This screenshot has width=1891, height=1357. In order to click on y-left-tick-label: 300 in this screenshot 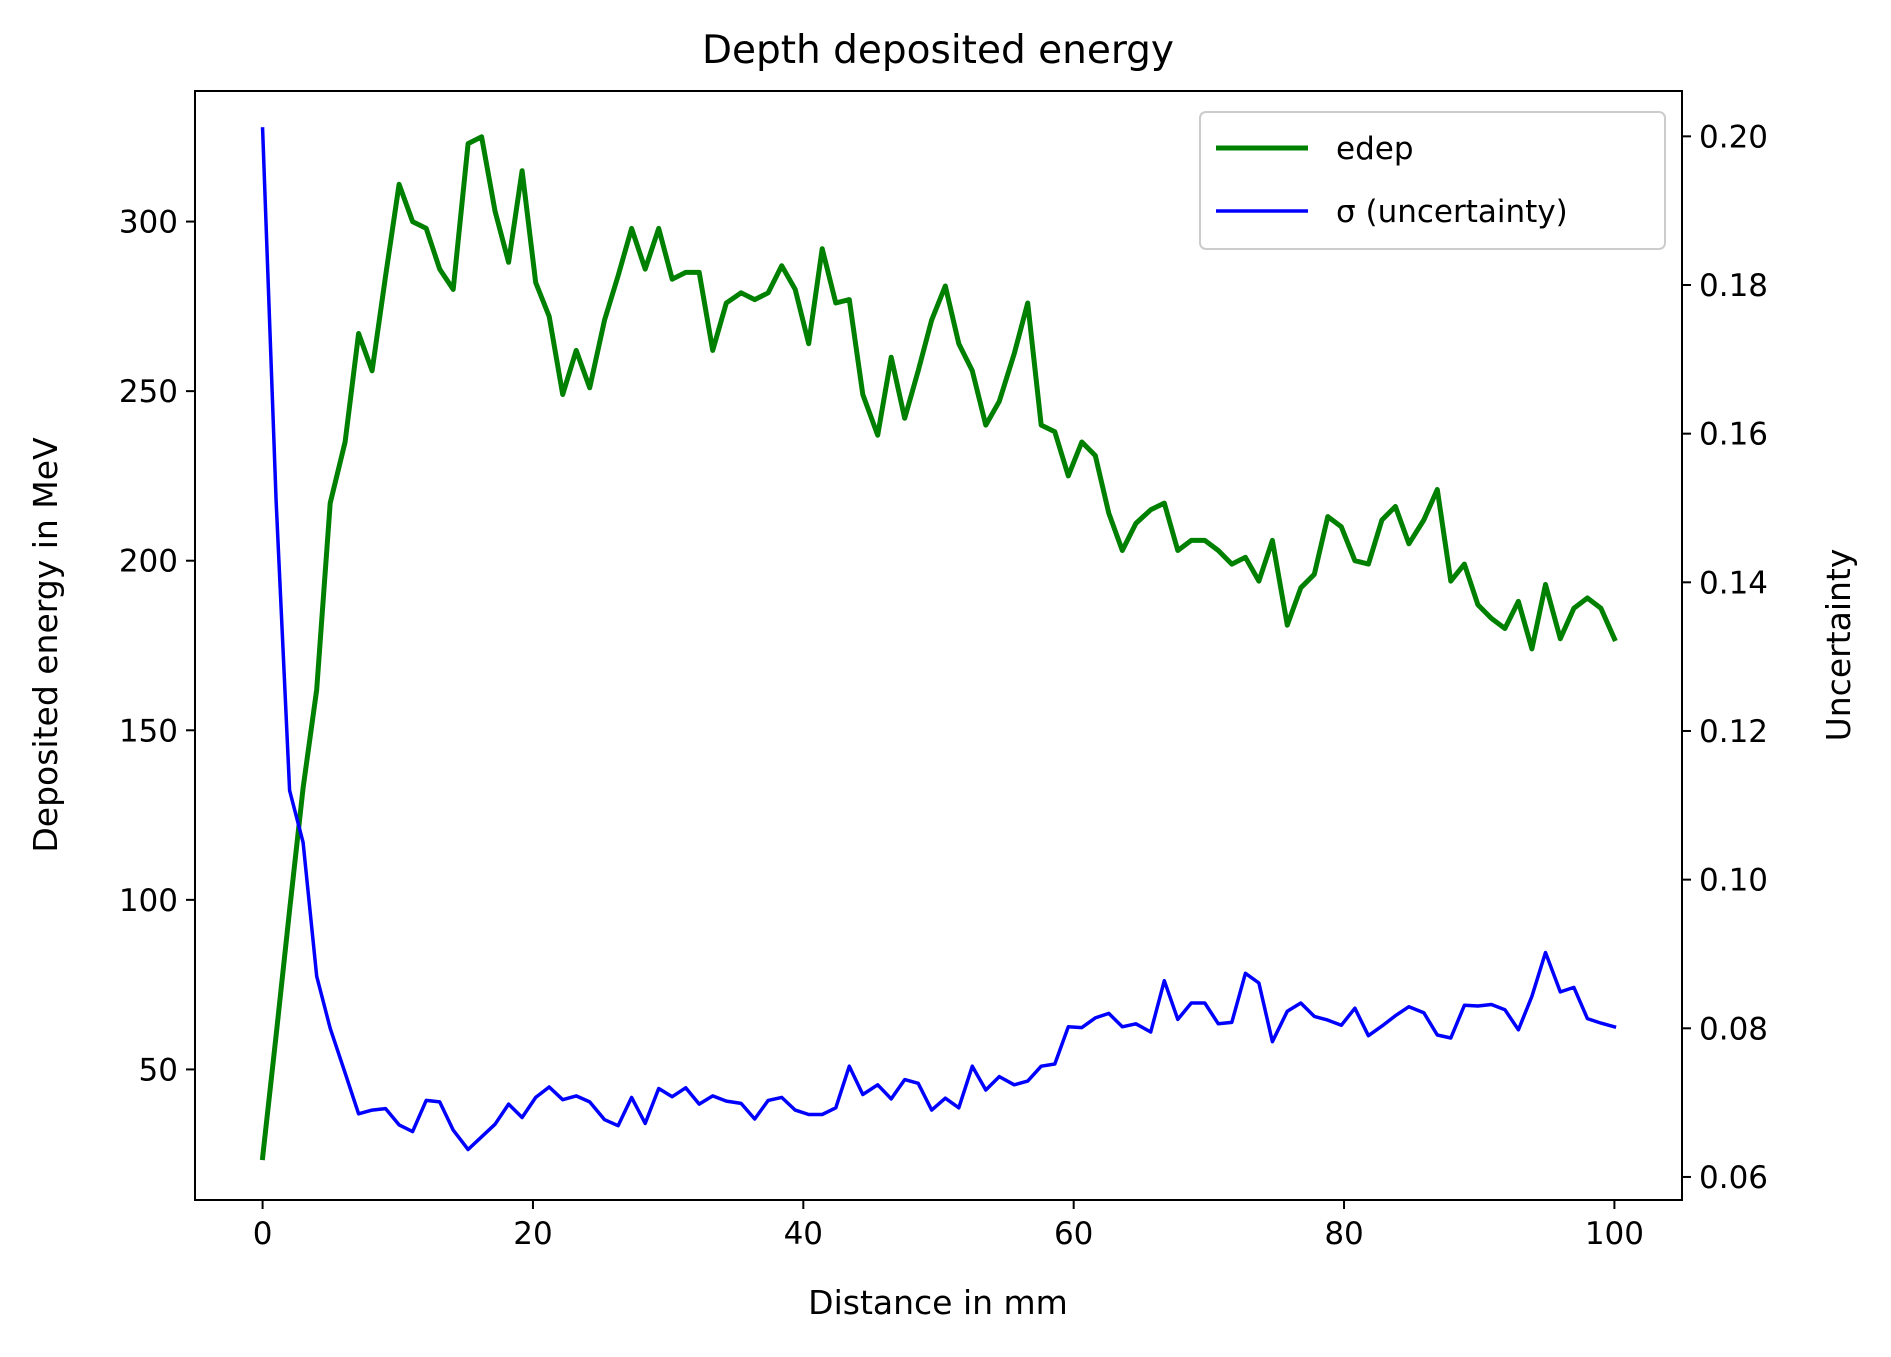, I will do `click(148, 223)`.